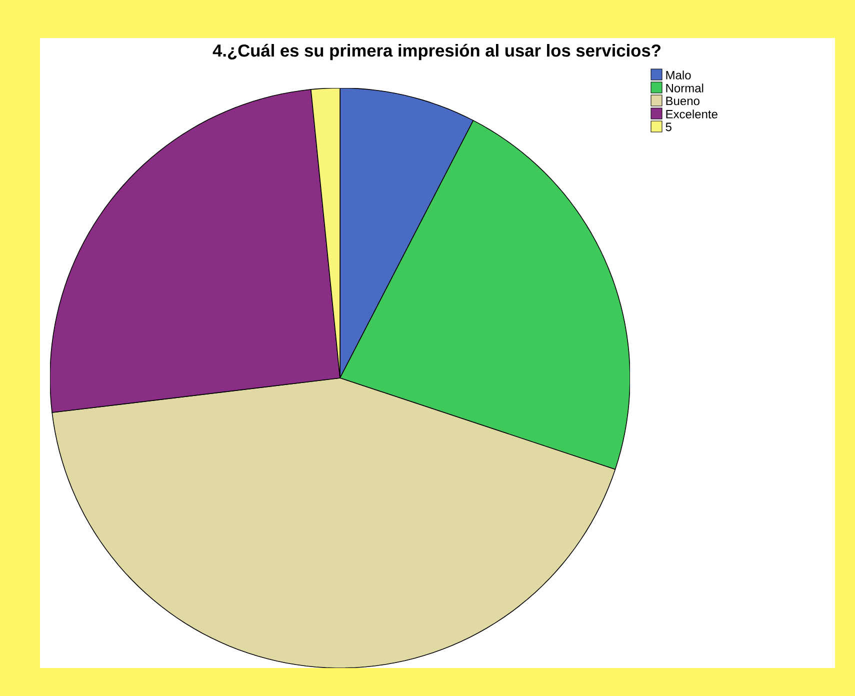 Image resolution: width=855 pixels, height=696 pixels. I want to click on chart-title: 4.¿Cuál es su primera impresión al usar los servicios?, so click(436, 52).